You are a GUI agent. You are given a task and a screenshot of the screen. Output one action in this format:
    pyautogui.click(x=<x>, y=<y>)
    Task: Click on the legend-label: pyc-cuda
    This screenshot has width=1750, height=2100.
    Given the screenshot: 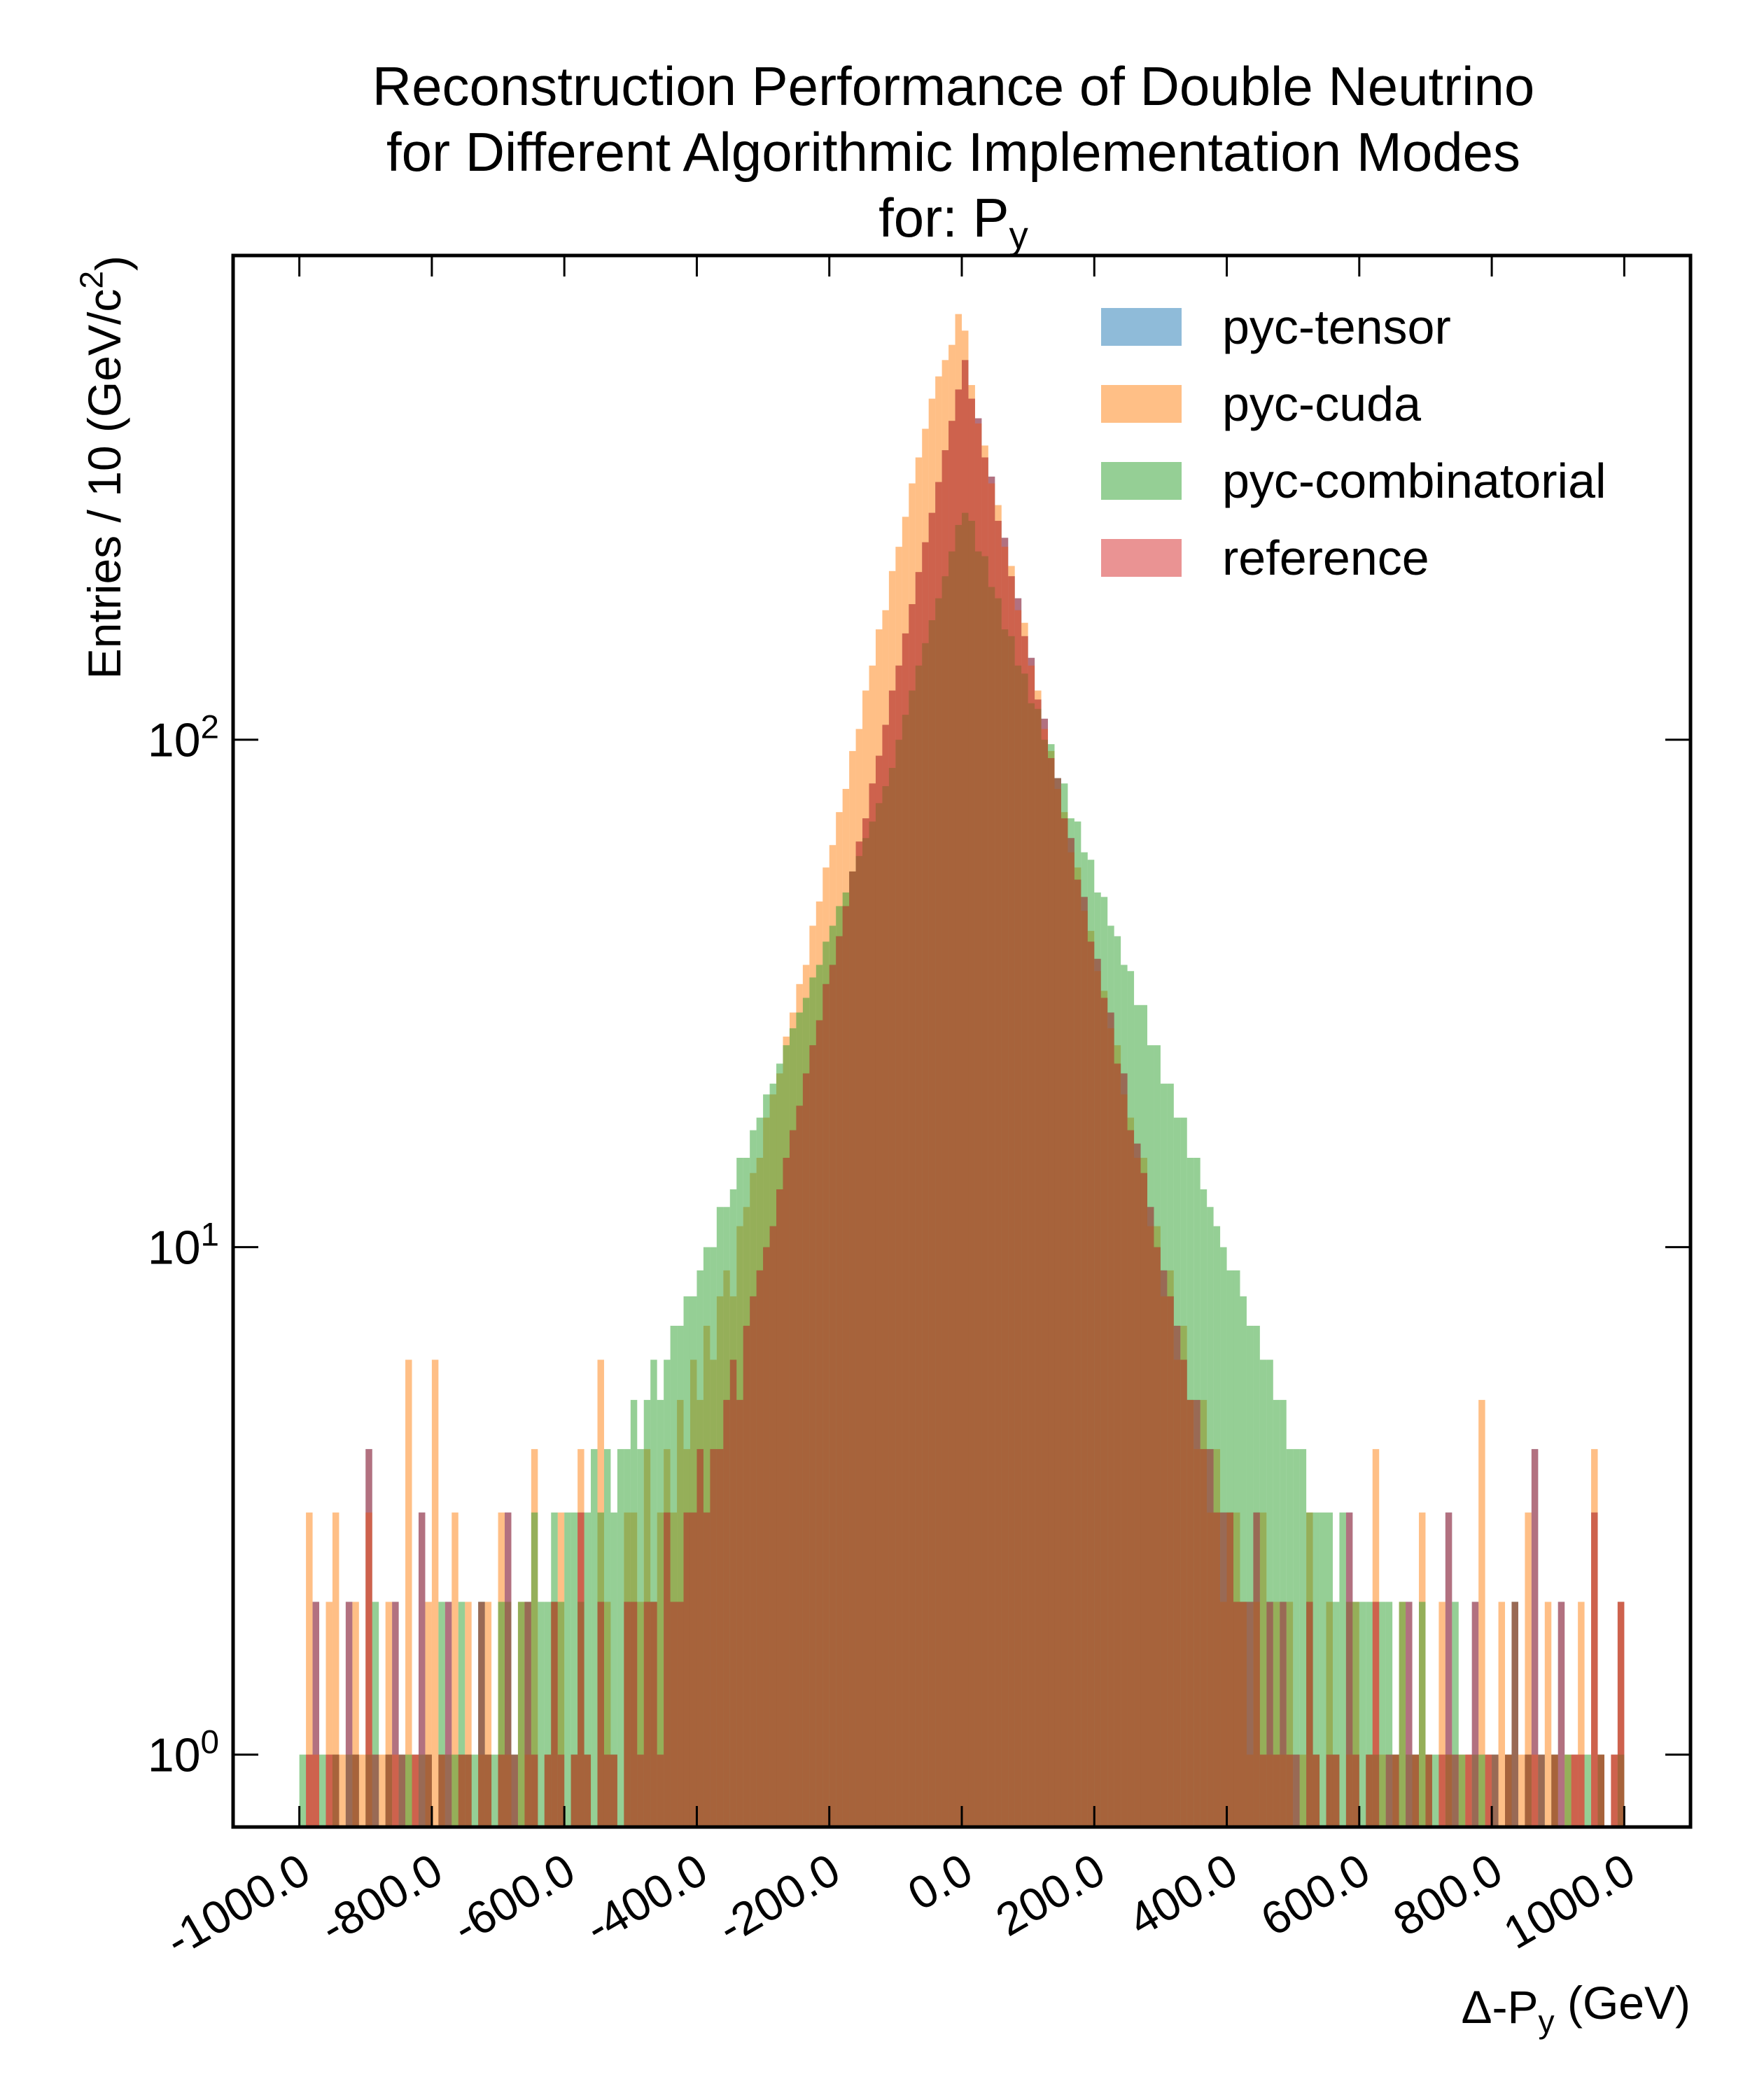 What is the action you would take?
    pyautogui.click(x=1321, y=404)
    